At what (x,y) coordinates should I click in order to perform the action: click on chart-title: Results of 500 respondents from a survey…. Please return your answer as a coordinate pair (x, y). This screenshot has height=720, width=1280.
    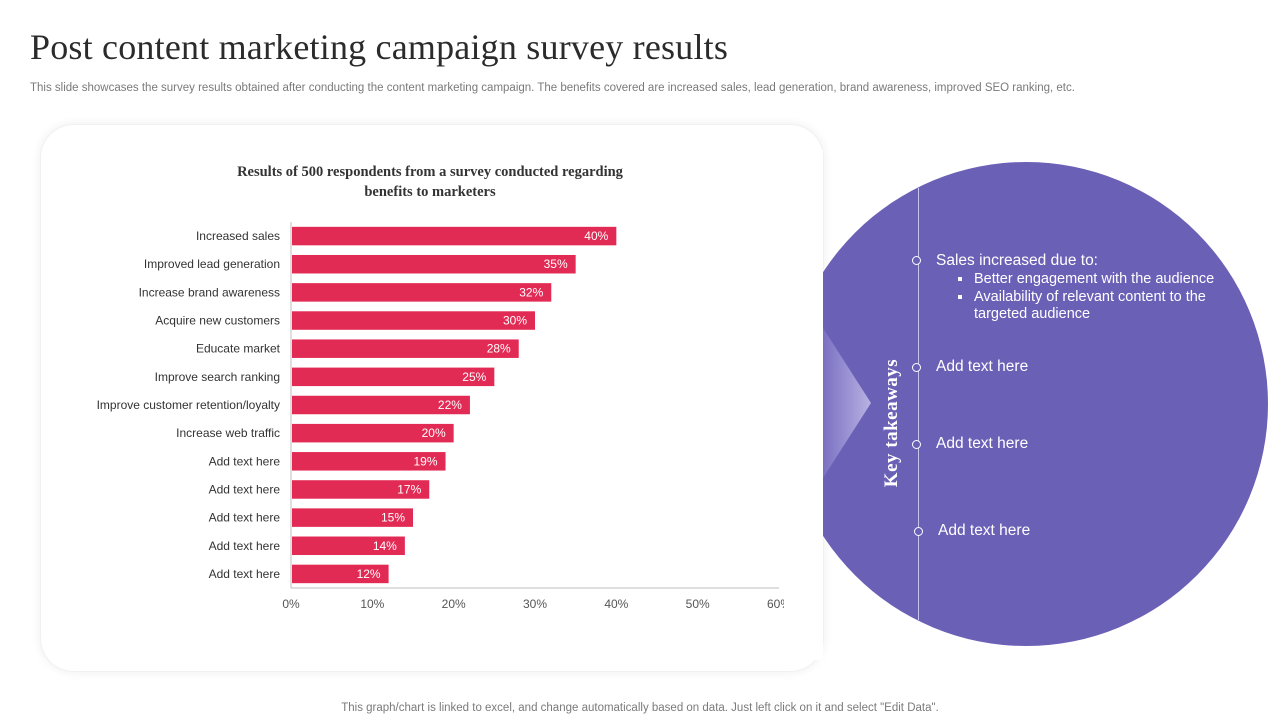
    Looking at the image, I should click on (430, 182).